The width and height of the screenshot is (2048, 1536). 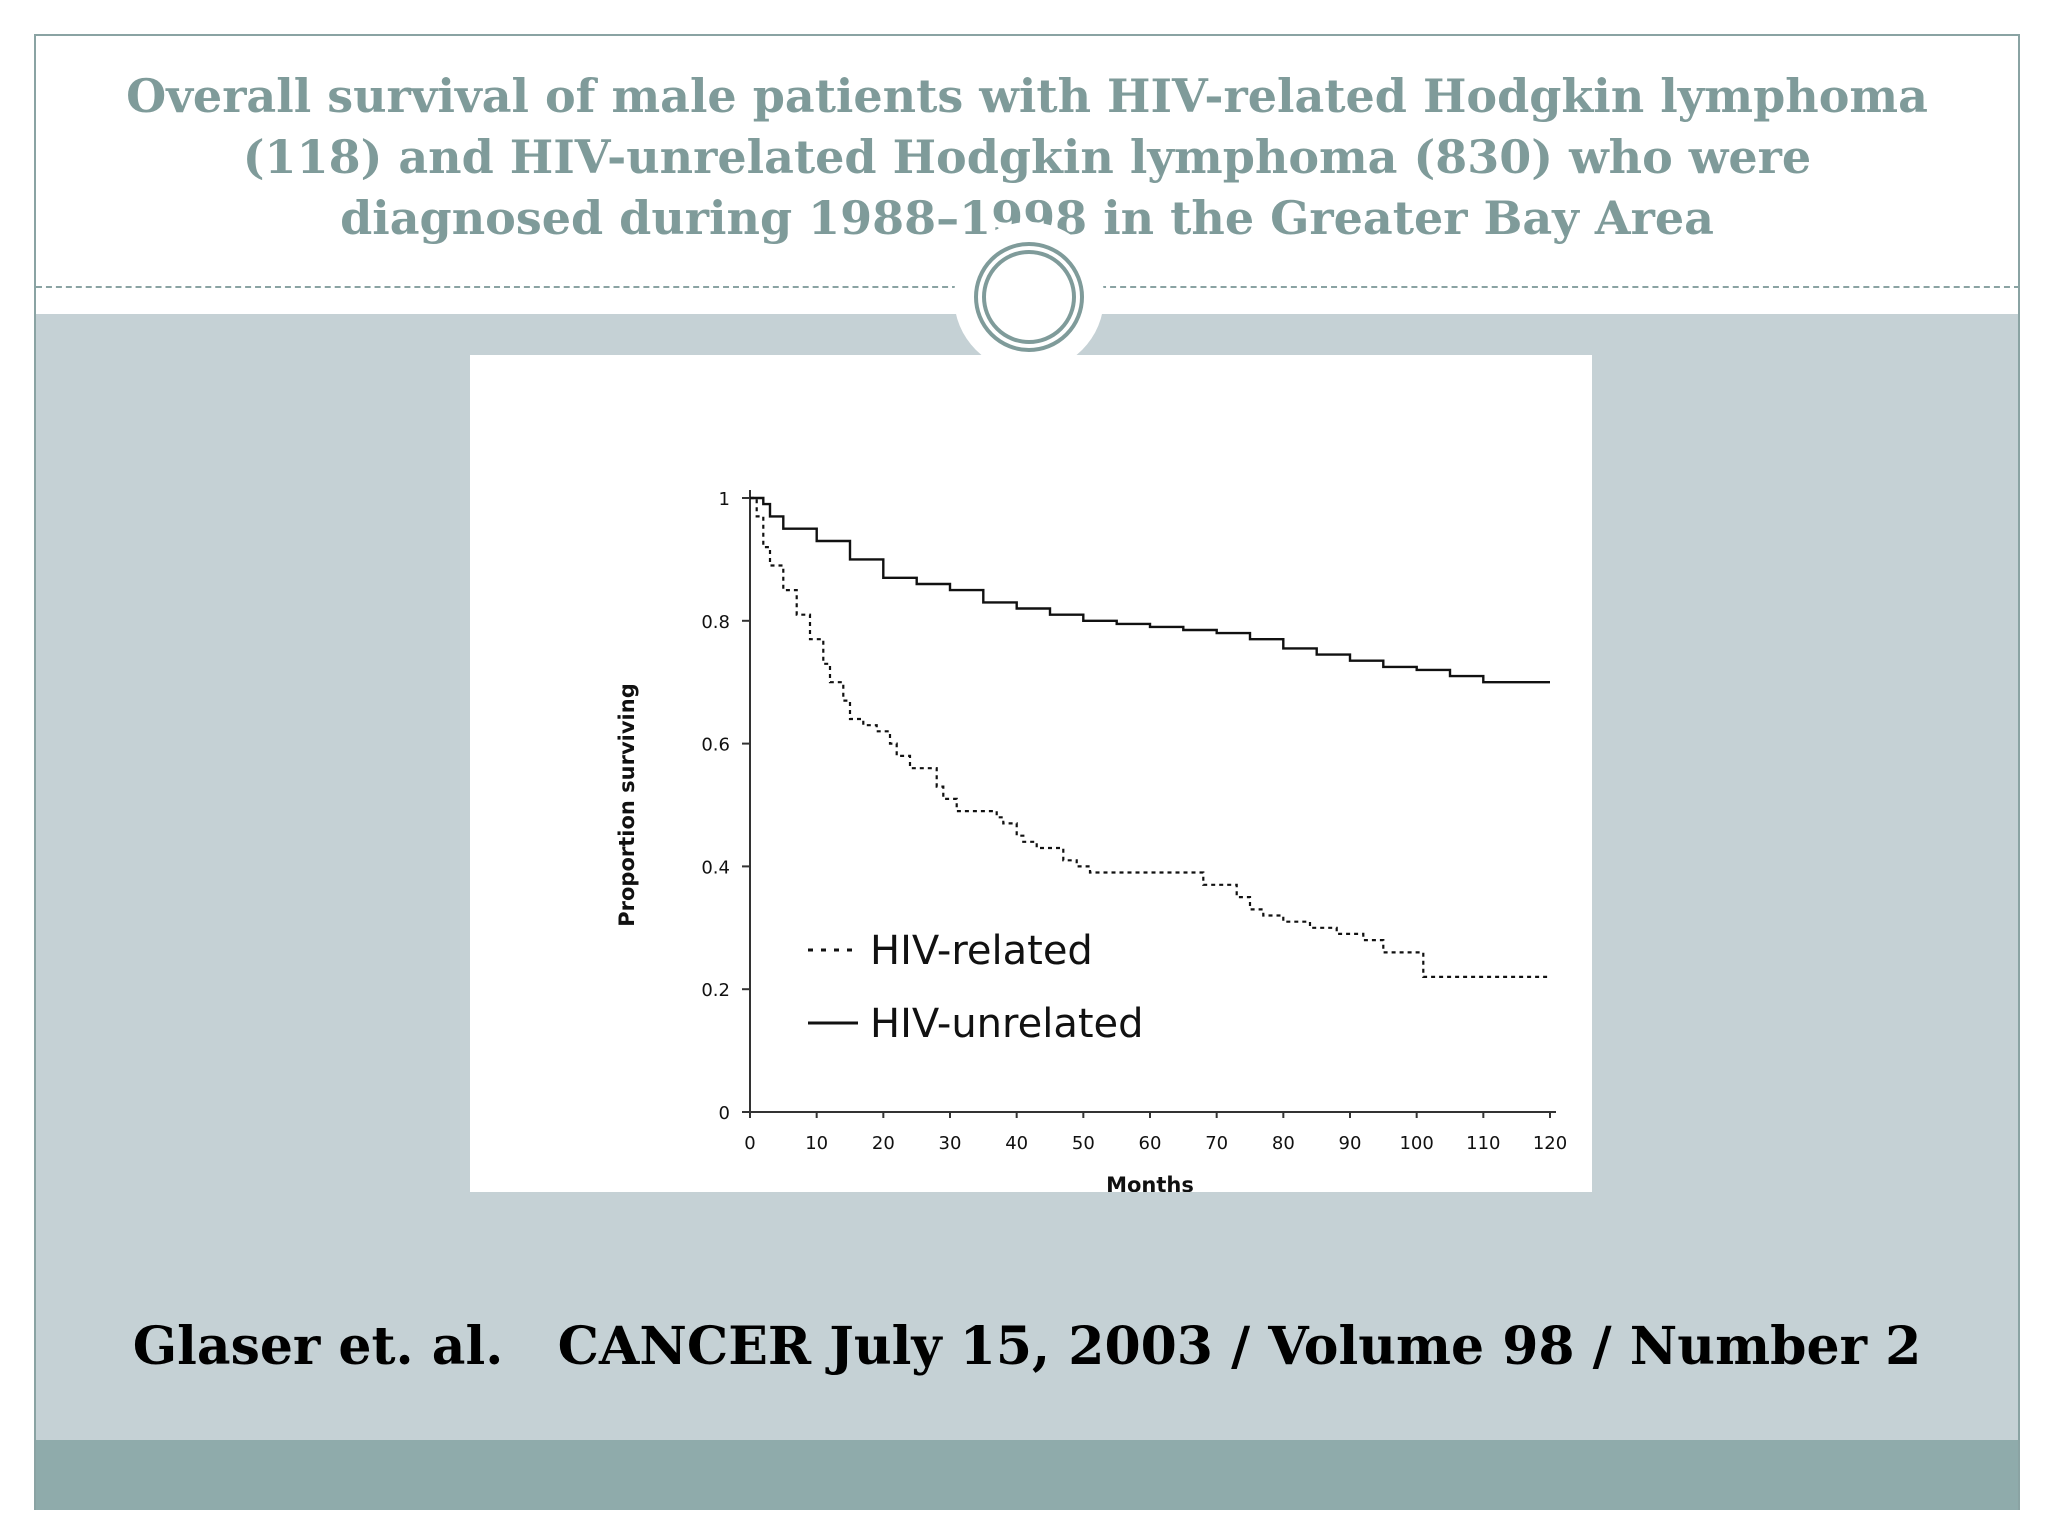 I want to click on y-tick-label: 0.2, so click(x=715, y=990).